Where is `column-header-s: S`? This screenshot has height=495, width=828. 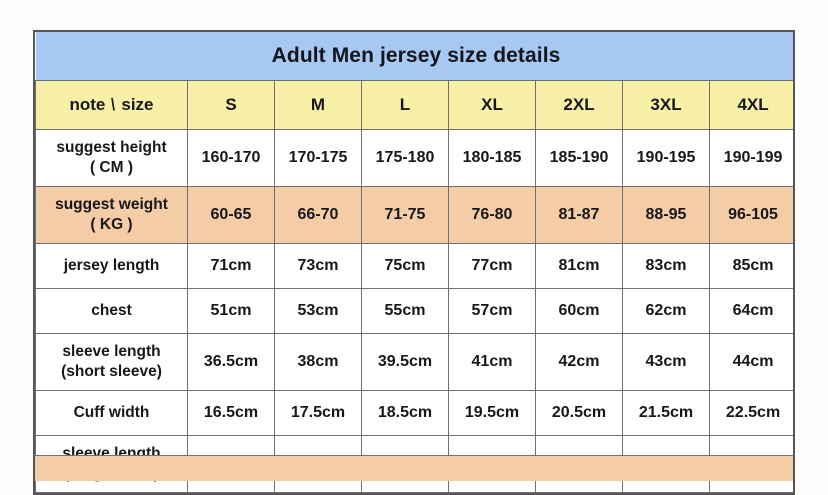 column-header-s: S is located at coordinates (231, 105).